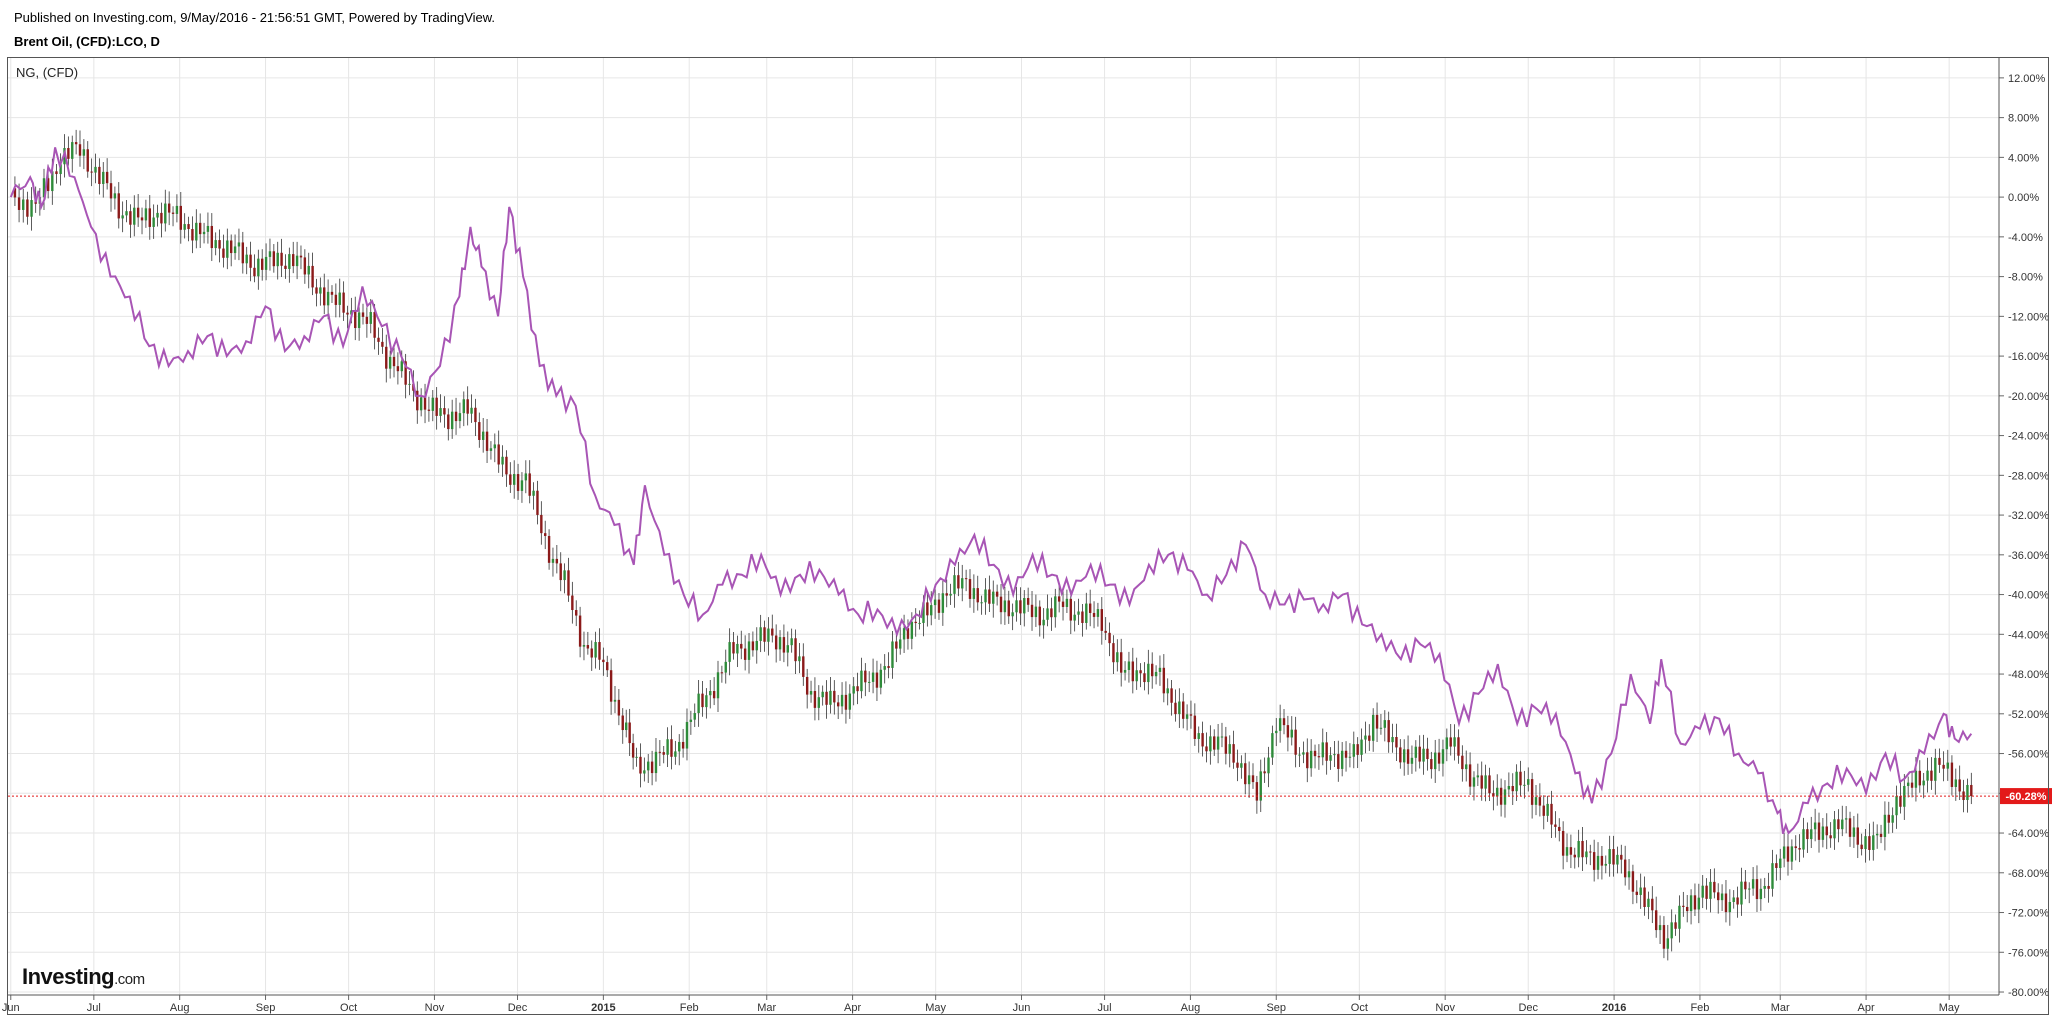 The height and width of the screenshot is (1018, 2061). I want to click on x-tick-label: Jun, so click(11, 1008).